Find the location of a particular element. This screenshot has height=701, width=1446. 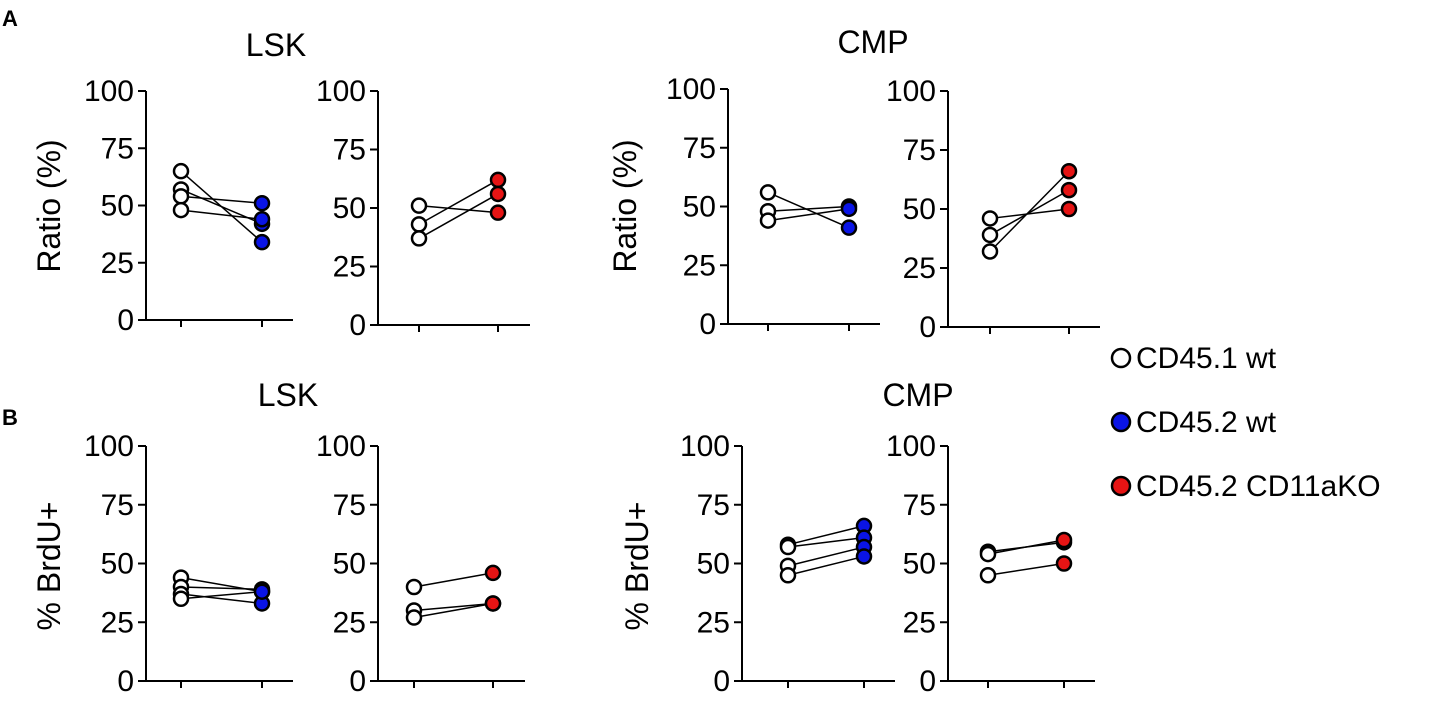

chart-b-lsk-ko: 0 25 50 75 100 is located at coordinates (420, 564).